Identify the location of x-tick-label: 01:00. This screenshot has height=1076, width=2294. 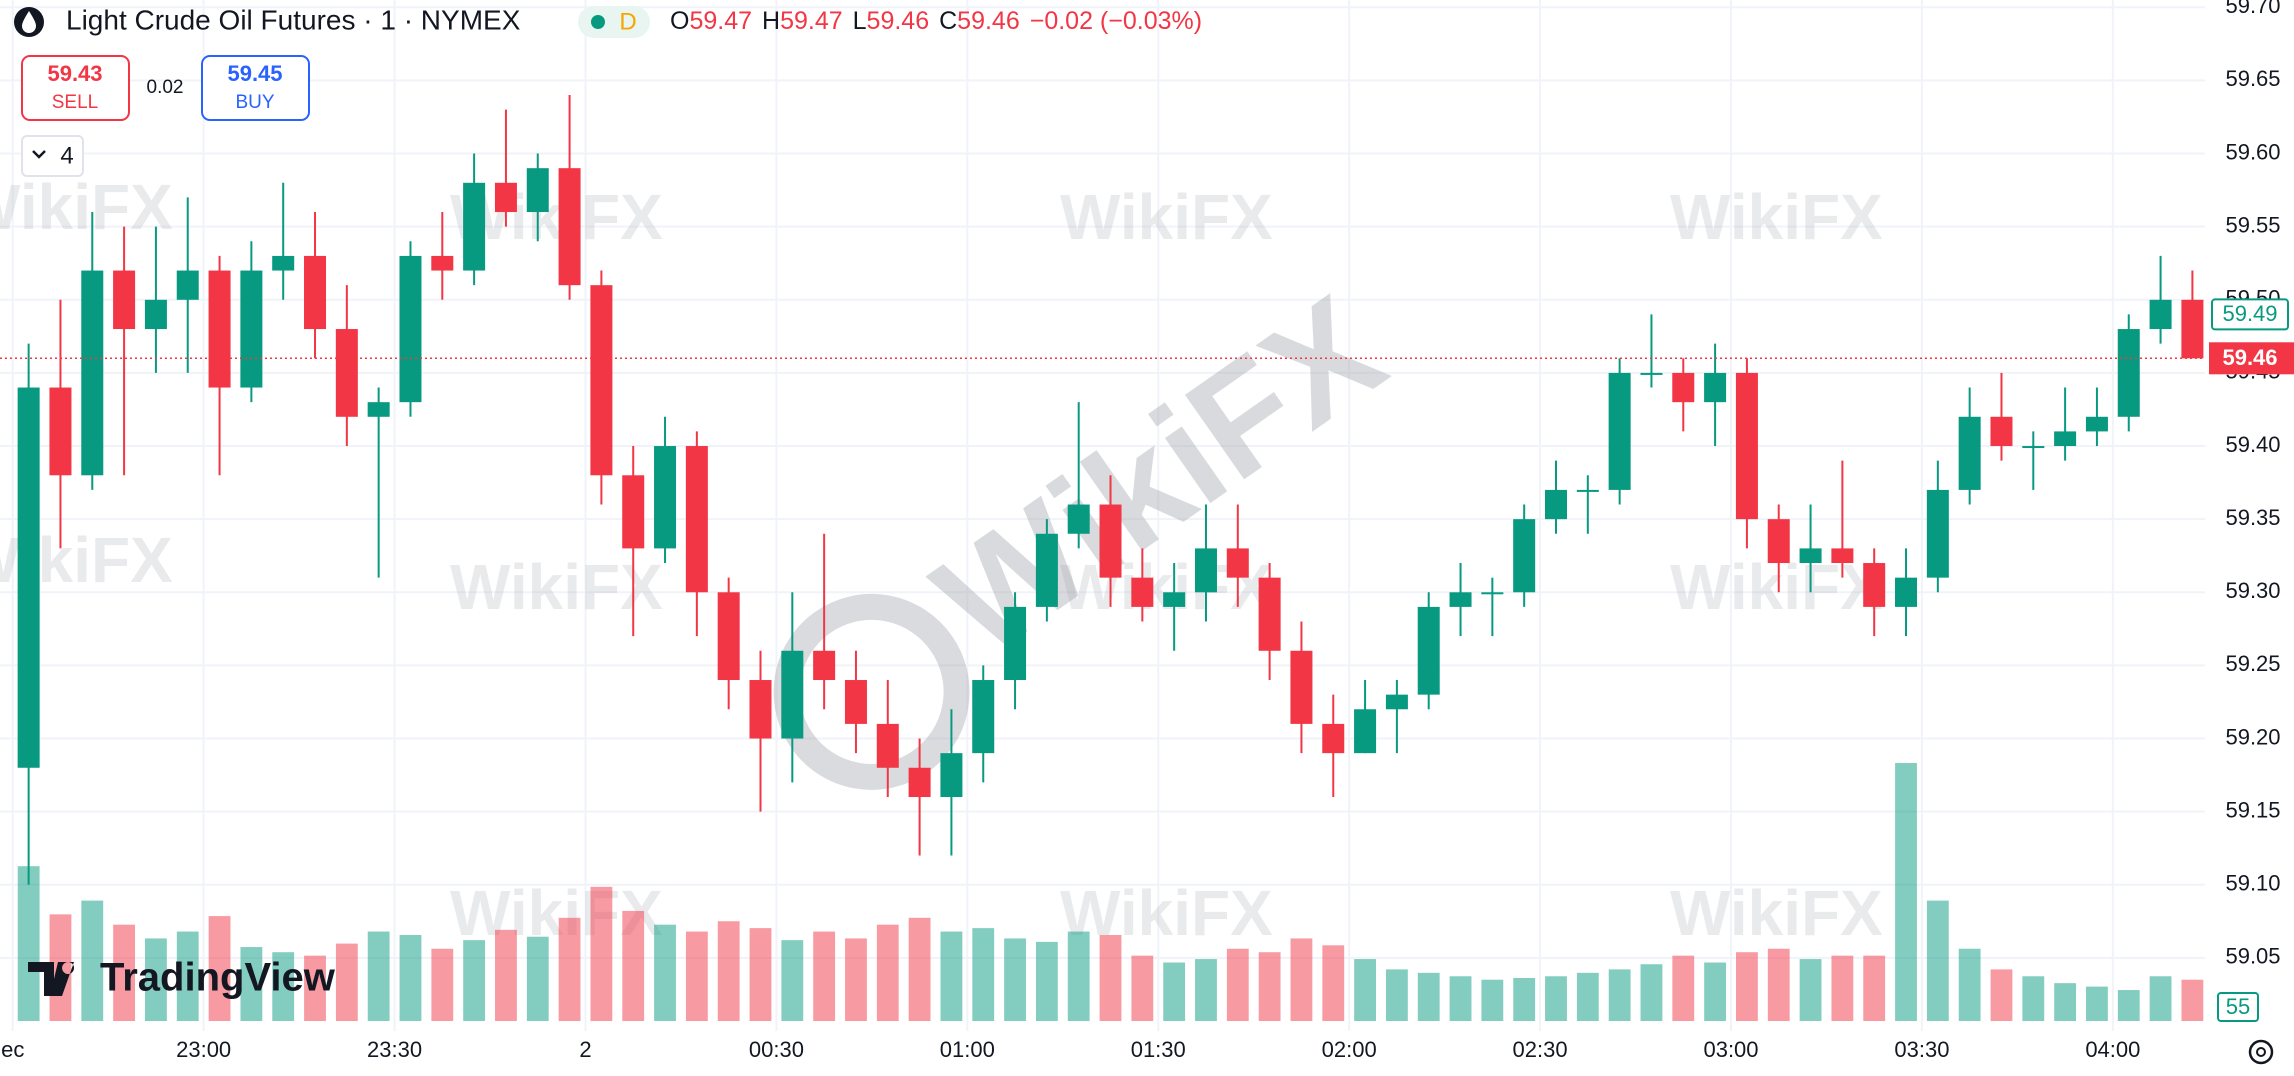
(967, 1049).